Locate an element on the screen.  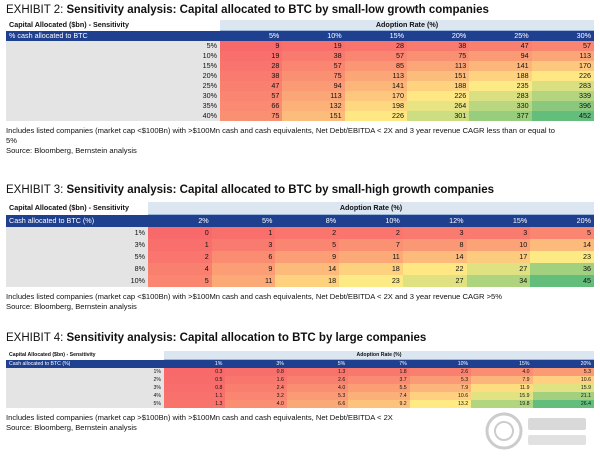
heatmap-cell: 301 is located at coordinates (438, 116).